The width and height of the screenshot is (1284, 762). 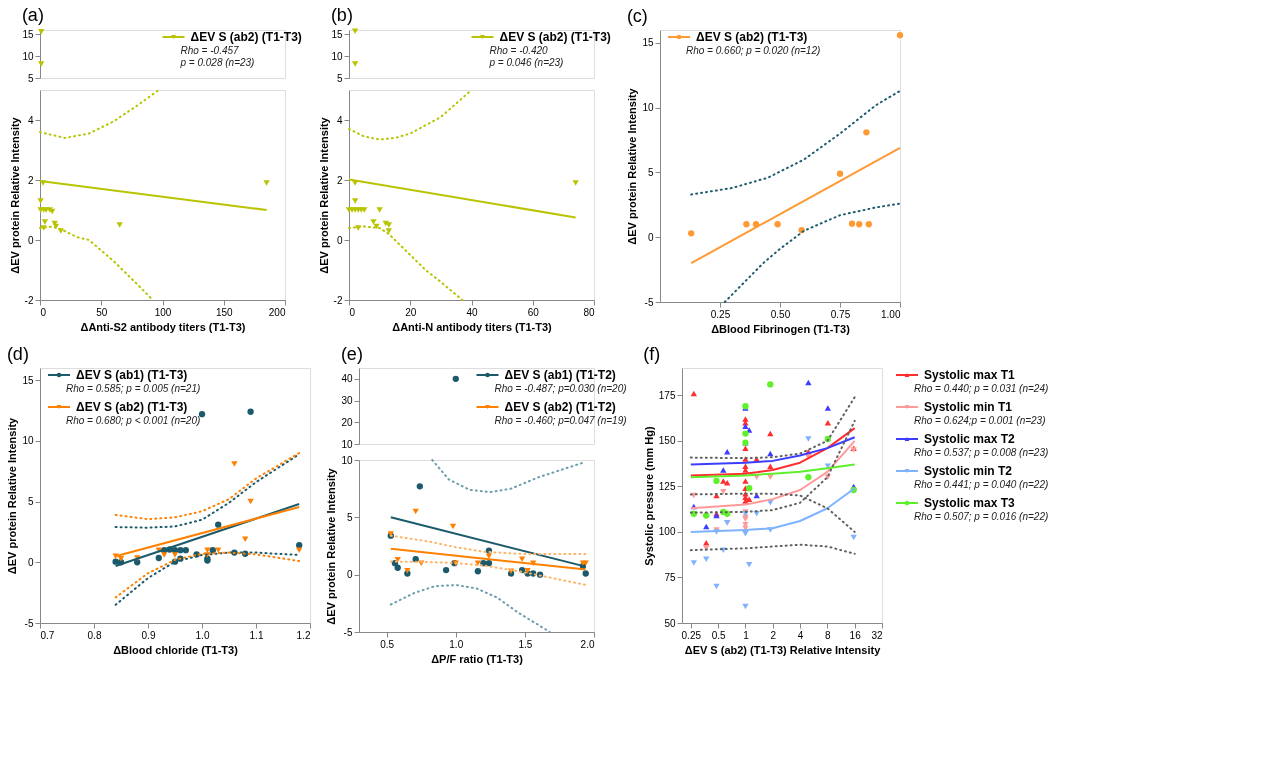 I want to click on x-axis-title: ΔEV S (ab2) (T1-T3) Relative Intensity, so click(x=783, y=649).